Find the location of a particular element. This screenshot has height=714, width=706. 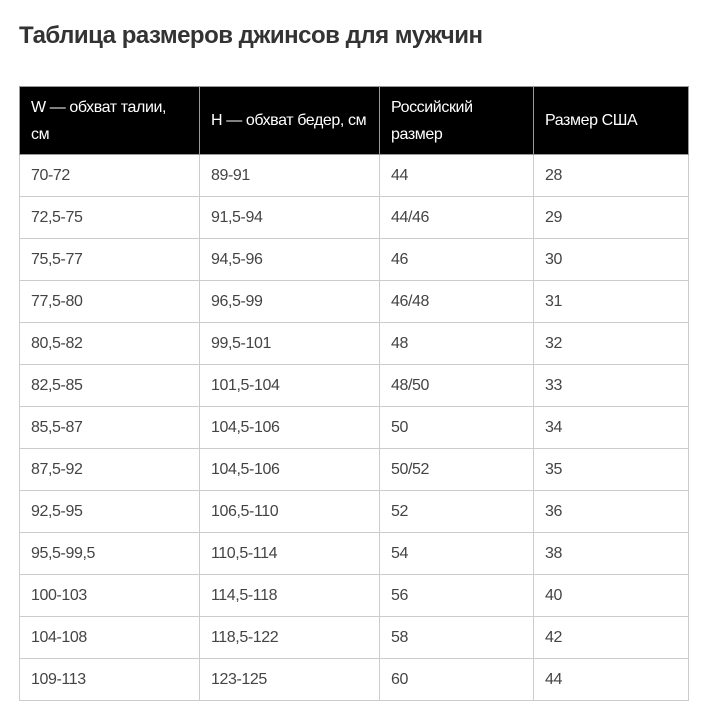

table-row: 87,5-92 104,5-106 50/52 35 is located at coordinates (354, 469).